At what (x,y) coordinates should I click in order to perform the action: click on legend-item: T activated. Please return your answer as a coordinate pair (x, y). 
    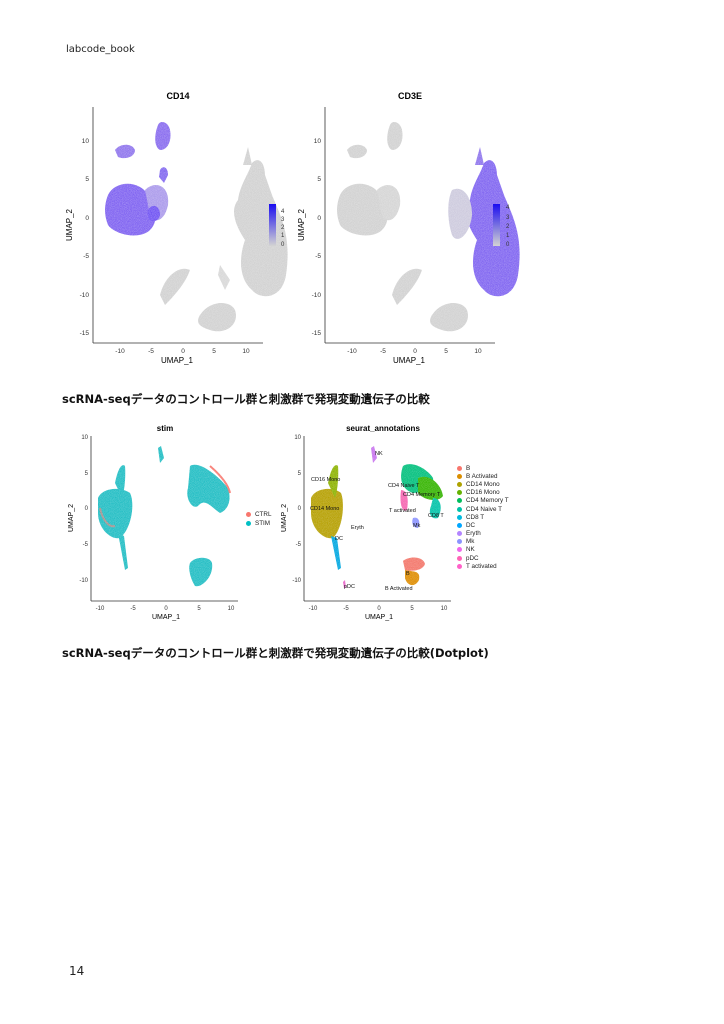
    Looking at the image, I should click on (483, 566).